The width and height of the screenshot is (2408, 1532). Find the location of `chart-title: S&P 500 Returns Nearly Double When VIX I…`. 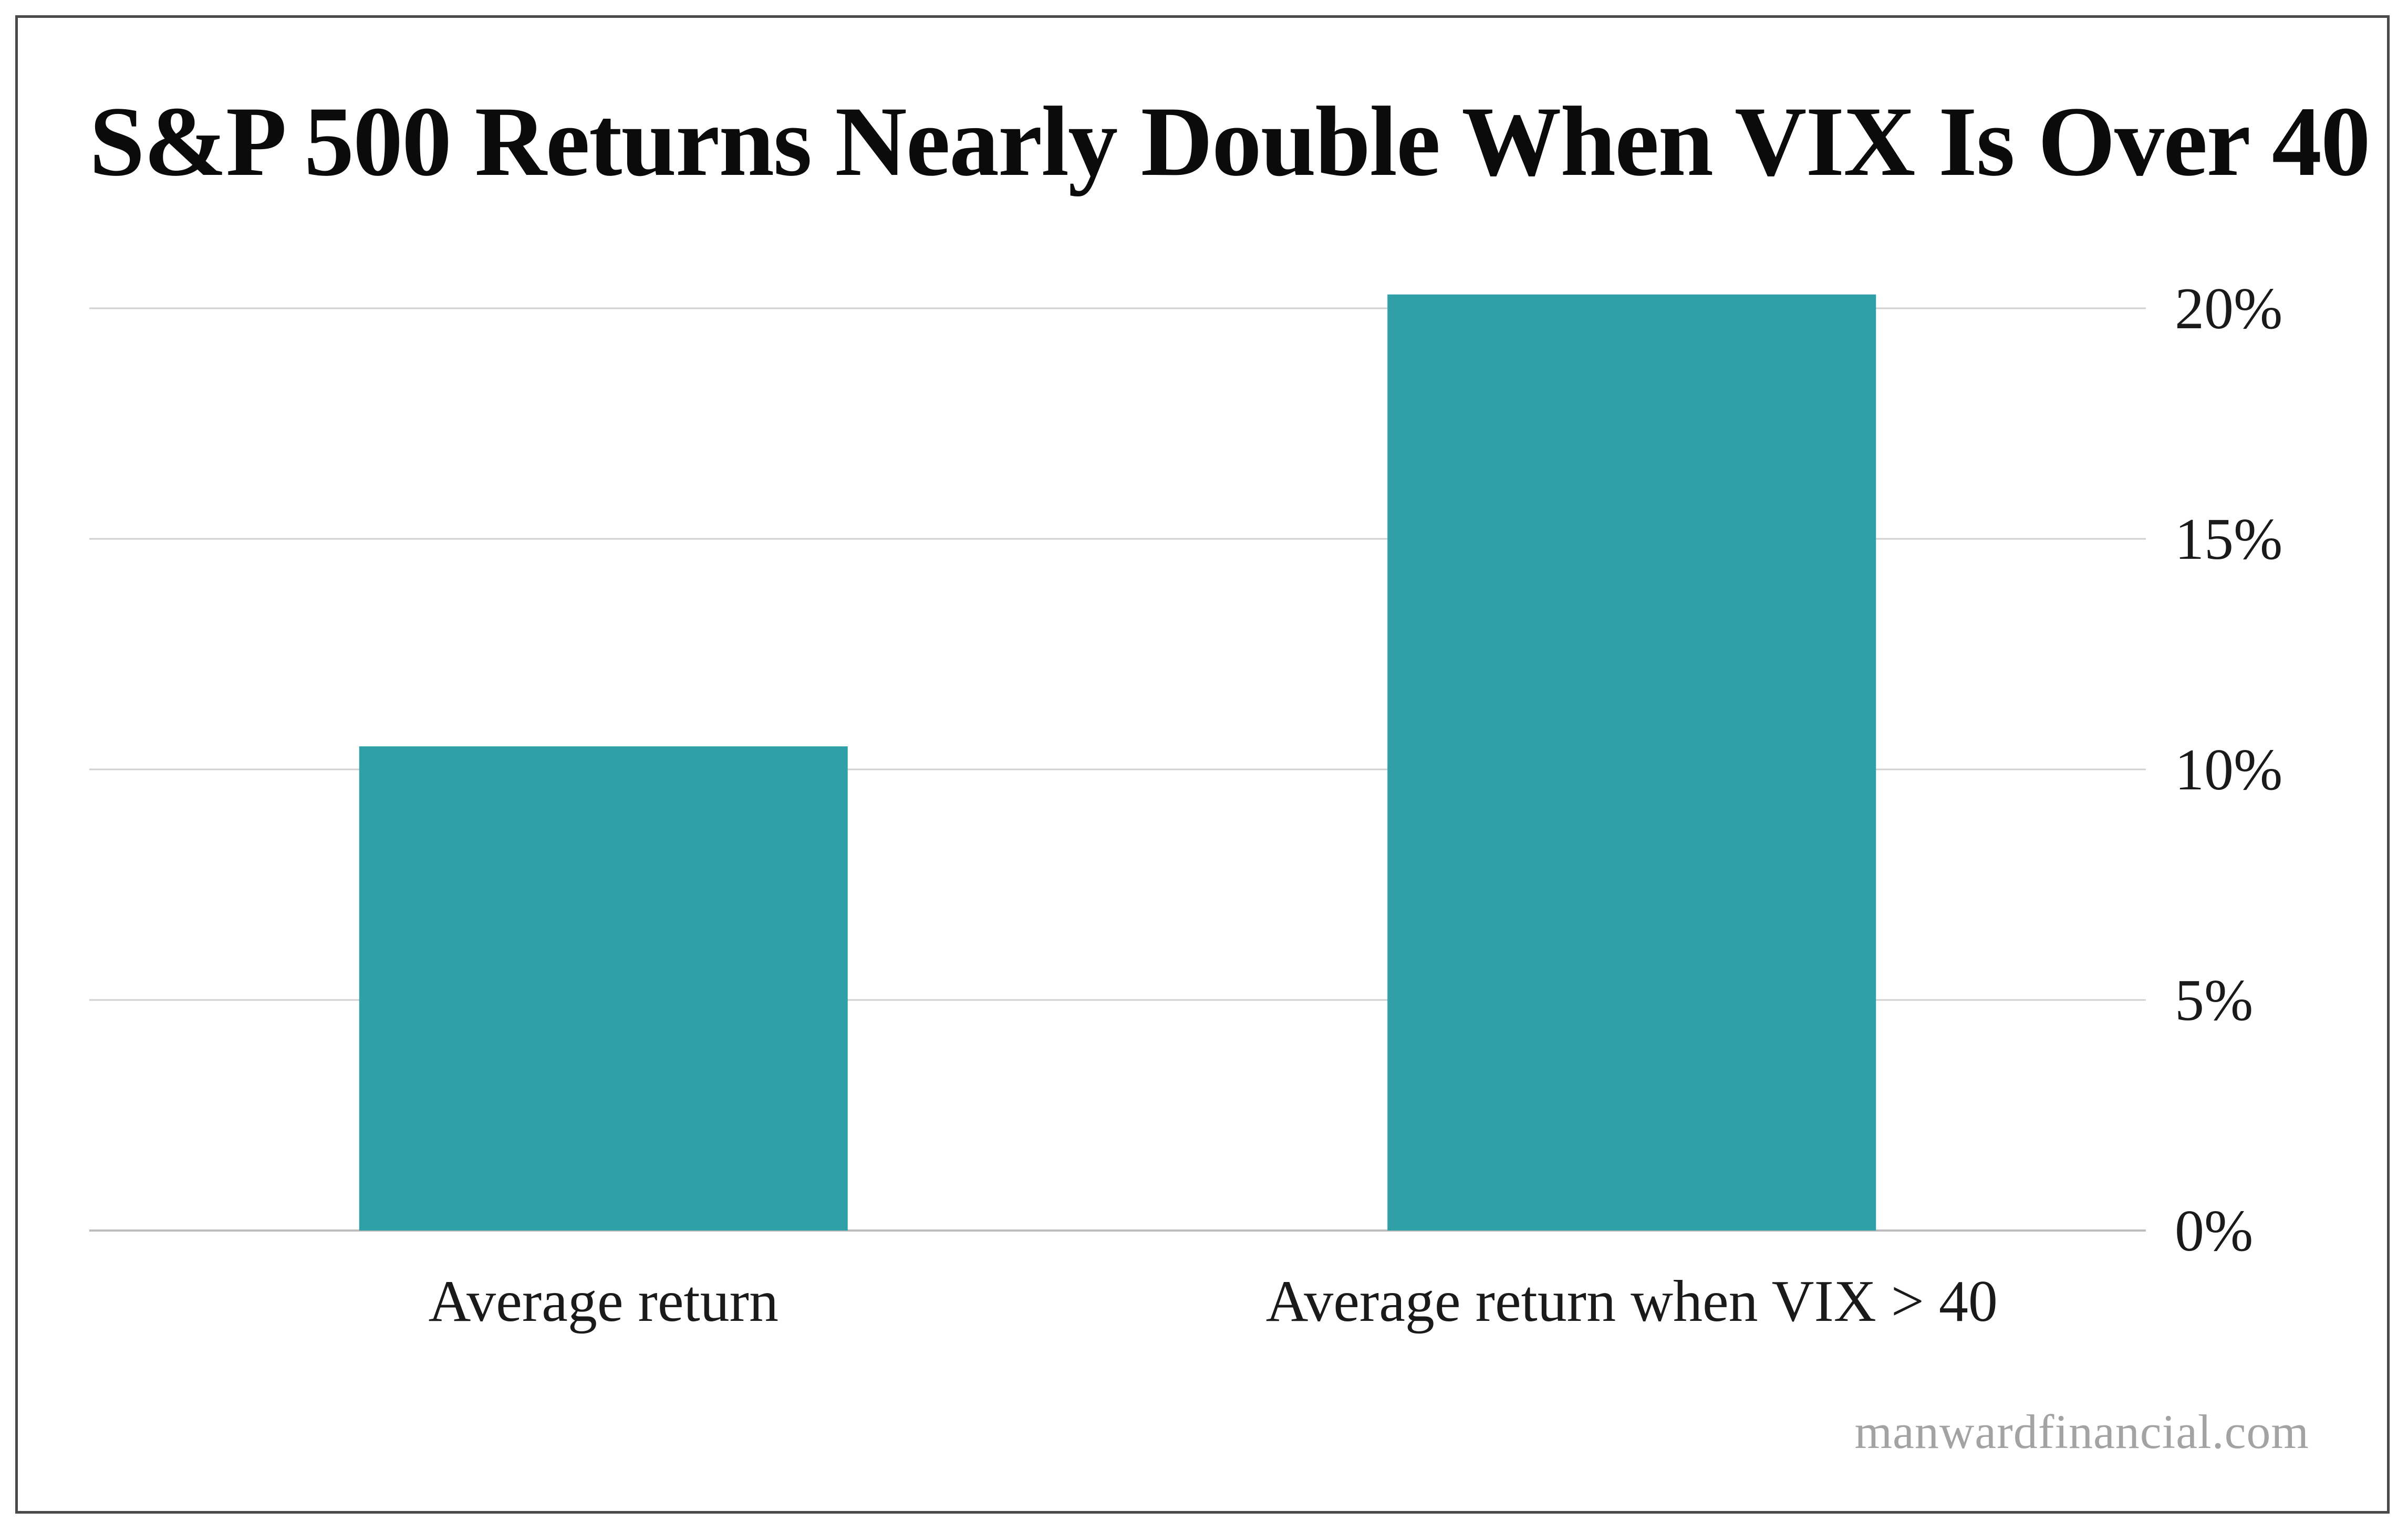

chart-title: S&P 500 Returns Nearly Double When VIX I… is located at coordinates (1230, 142).